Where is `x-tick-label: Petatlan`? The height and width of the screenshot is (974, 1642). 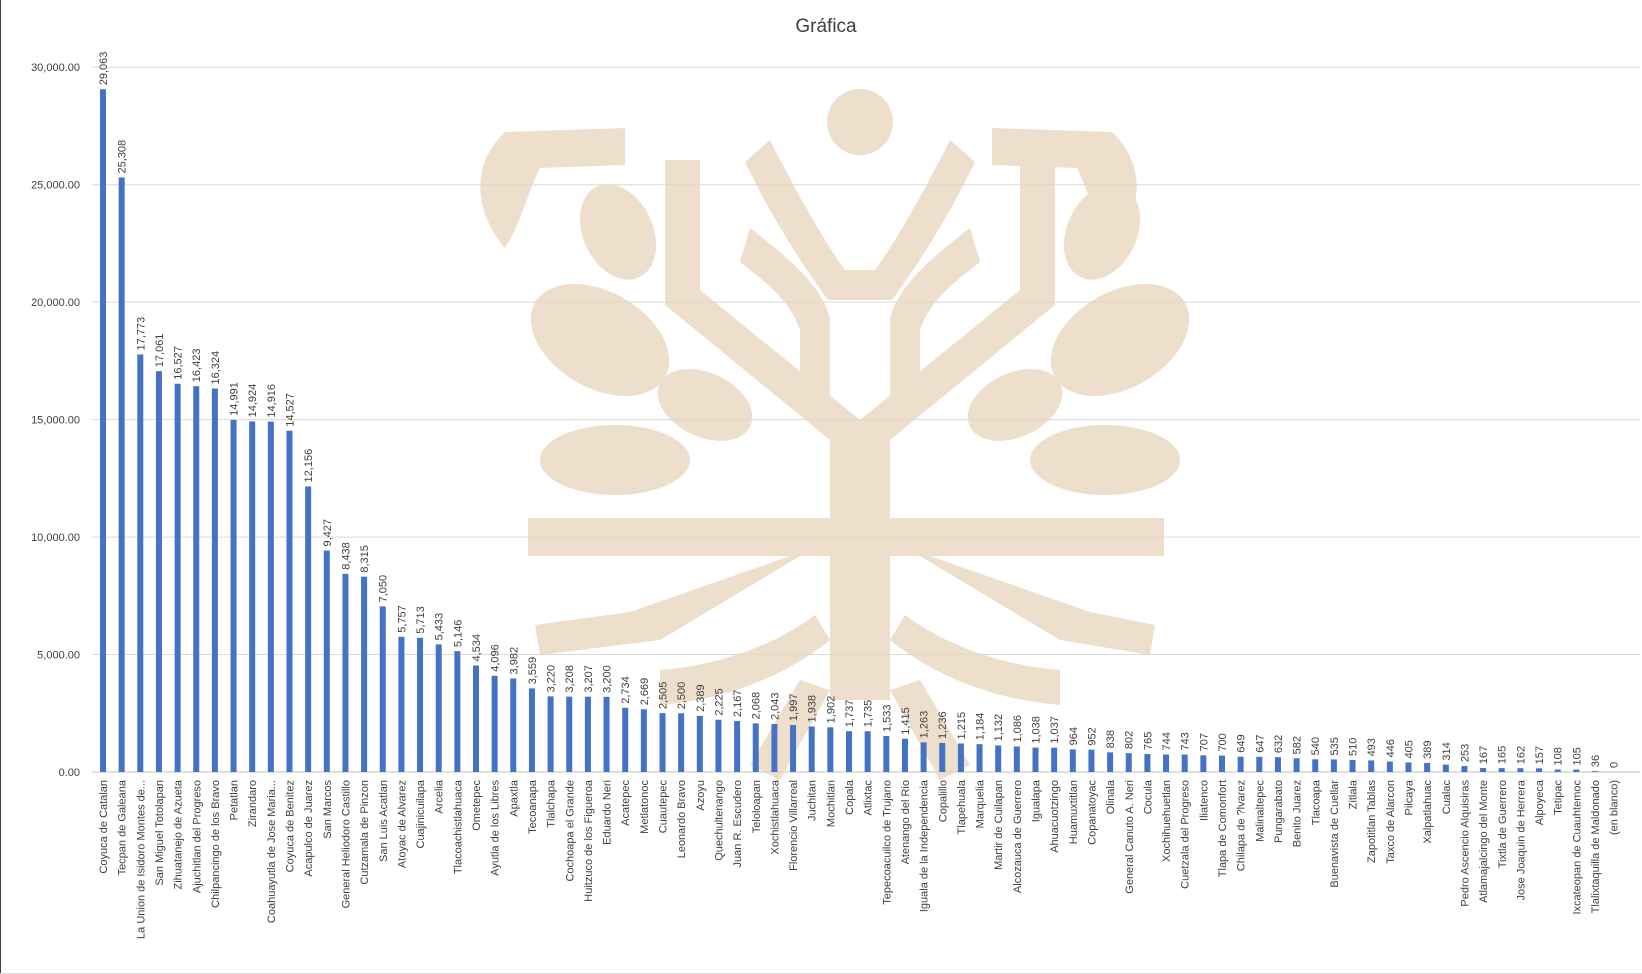 x-tick-label: Petatlan is located at coordinates (235, 800).